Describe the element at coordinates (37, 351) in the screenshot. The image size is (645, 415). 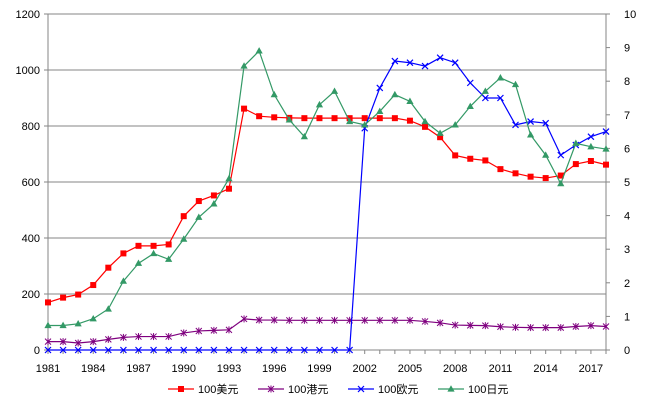
I see `y-left-tick-label: 0` at that location.